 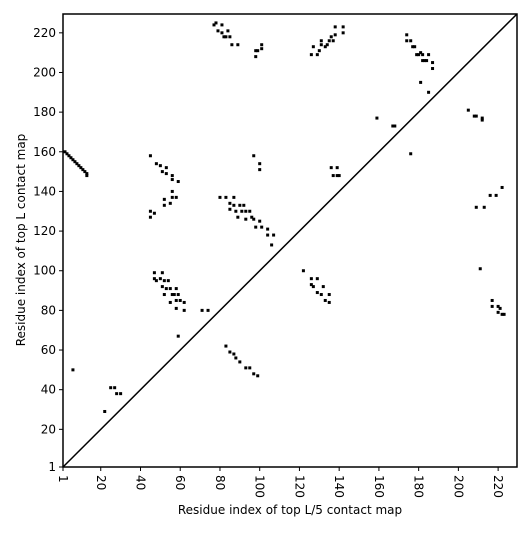 I want to click on y-tick-label: 60, so click(x=48, y=350).